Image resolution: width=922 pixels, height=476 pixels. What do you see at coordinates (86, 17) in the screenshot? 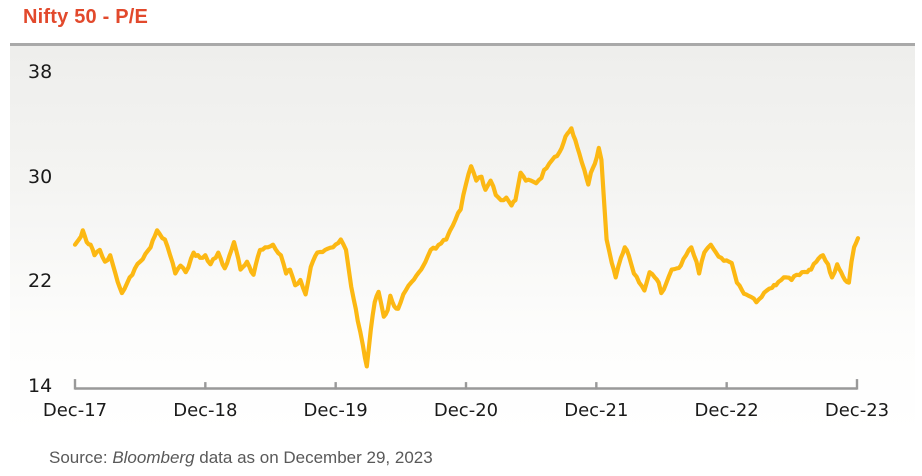
I see `chart-title: Nifty 50 - P/E` at bounding box center [86, 17].